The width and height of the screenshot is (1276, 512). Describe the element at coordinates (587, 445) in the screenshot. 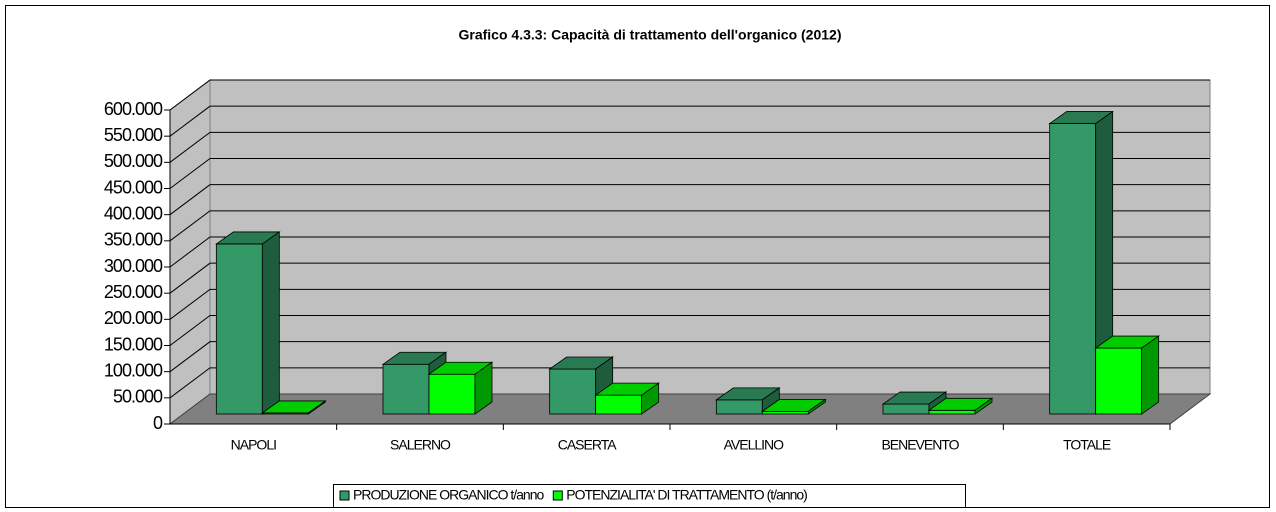

I see `x-tick-label: CASERTA` at that location.